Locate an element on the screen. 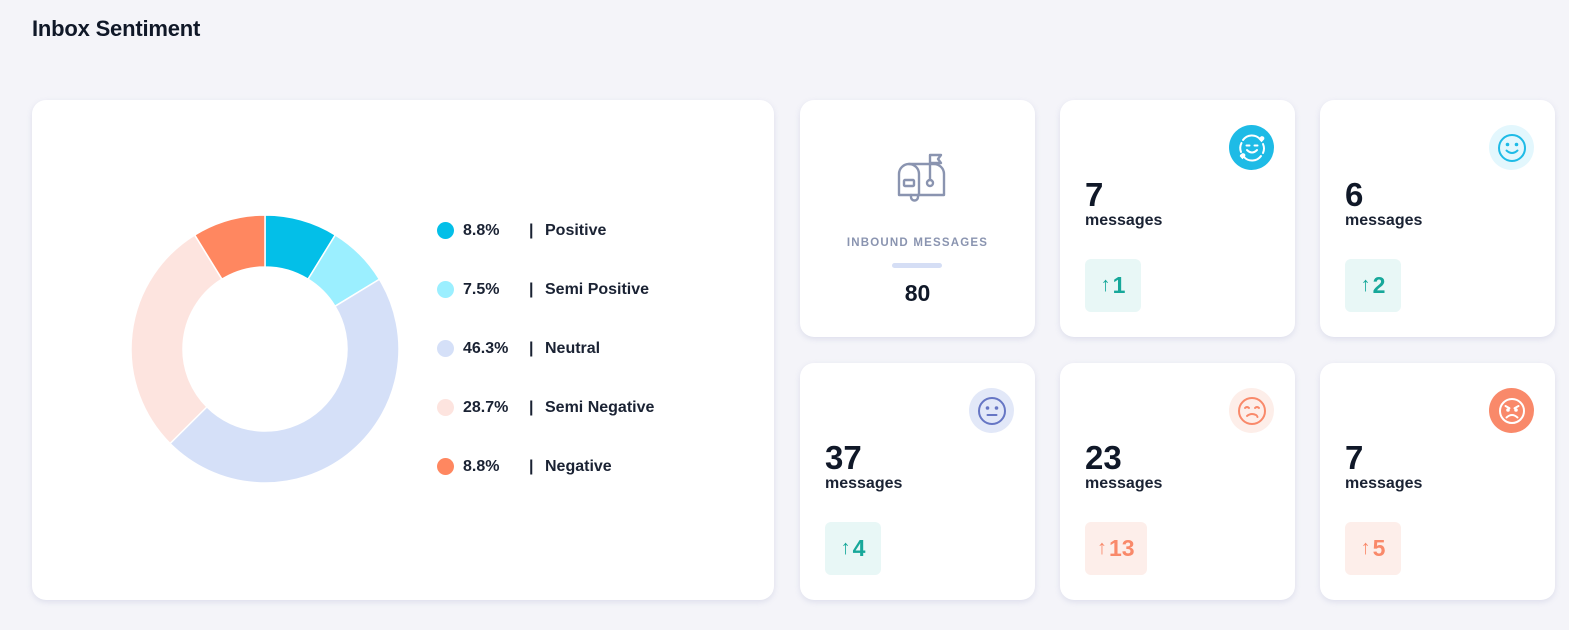 This screenshot has height=630, width=1569. donut-slice-semi-negative is located at coordinates (177, 339).